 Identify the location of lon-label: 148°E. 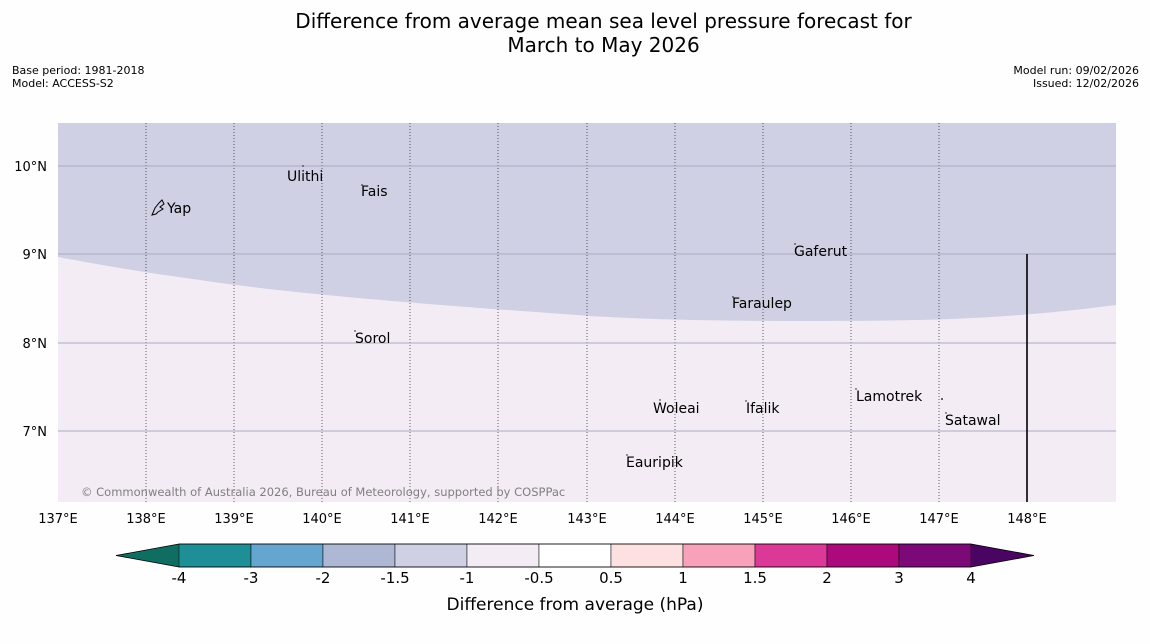
(1027, 519).